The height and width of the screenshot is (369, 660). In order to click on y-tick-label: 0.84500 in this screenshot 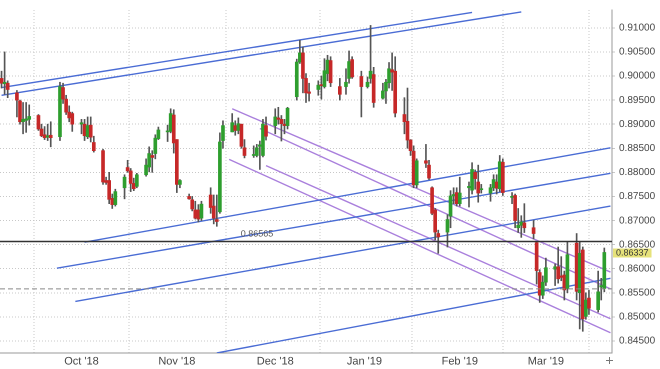, I will do `click(637, 341)`.